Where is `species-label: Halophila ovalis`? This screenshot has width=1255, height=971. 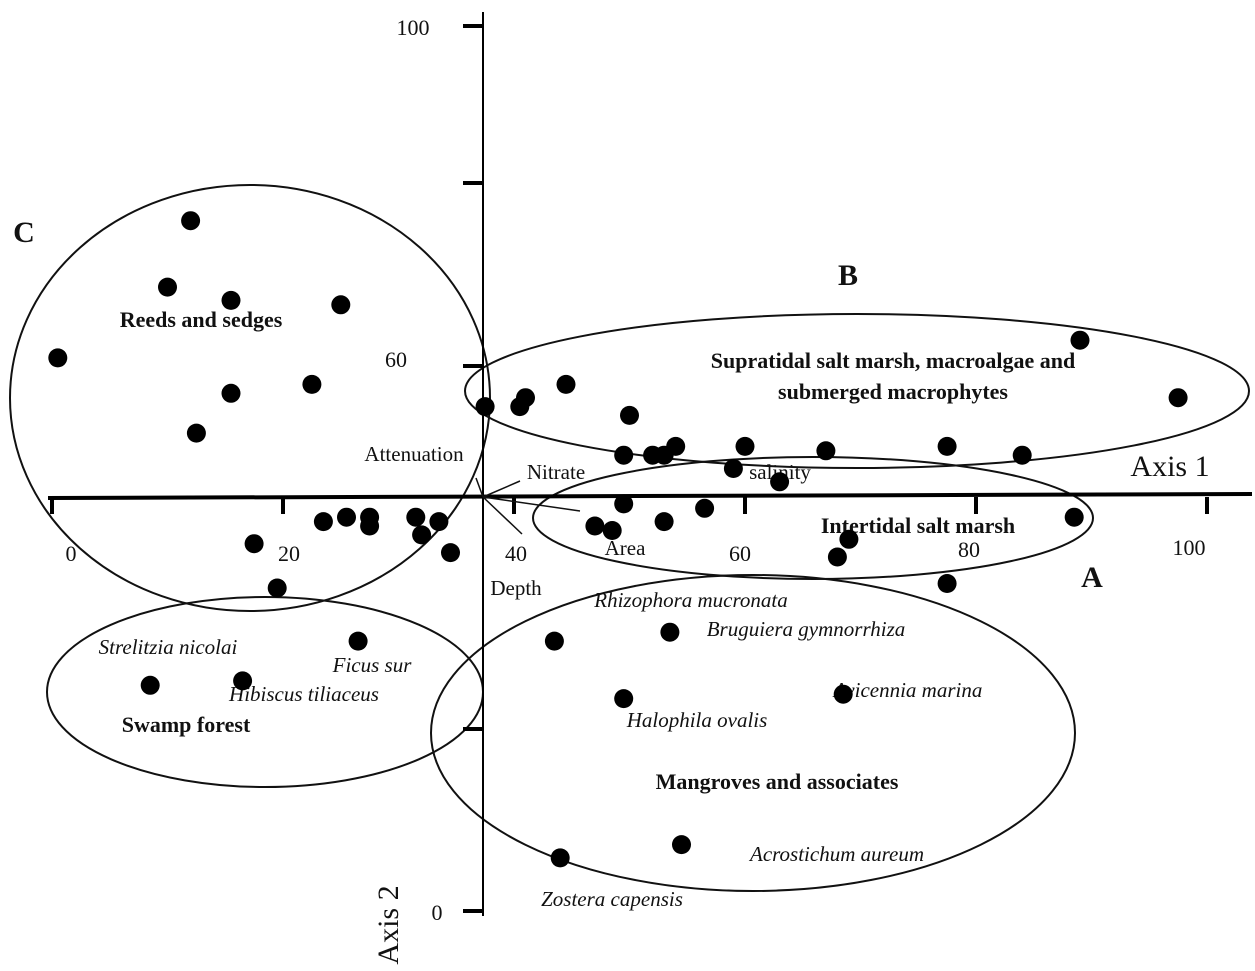
species-label: Halophila ovalis is located at coordinates (697, 720).